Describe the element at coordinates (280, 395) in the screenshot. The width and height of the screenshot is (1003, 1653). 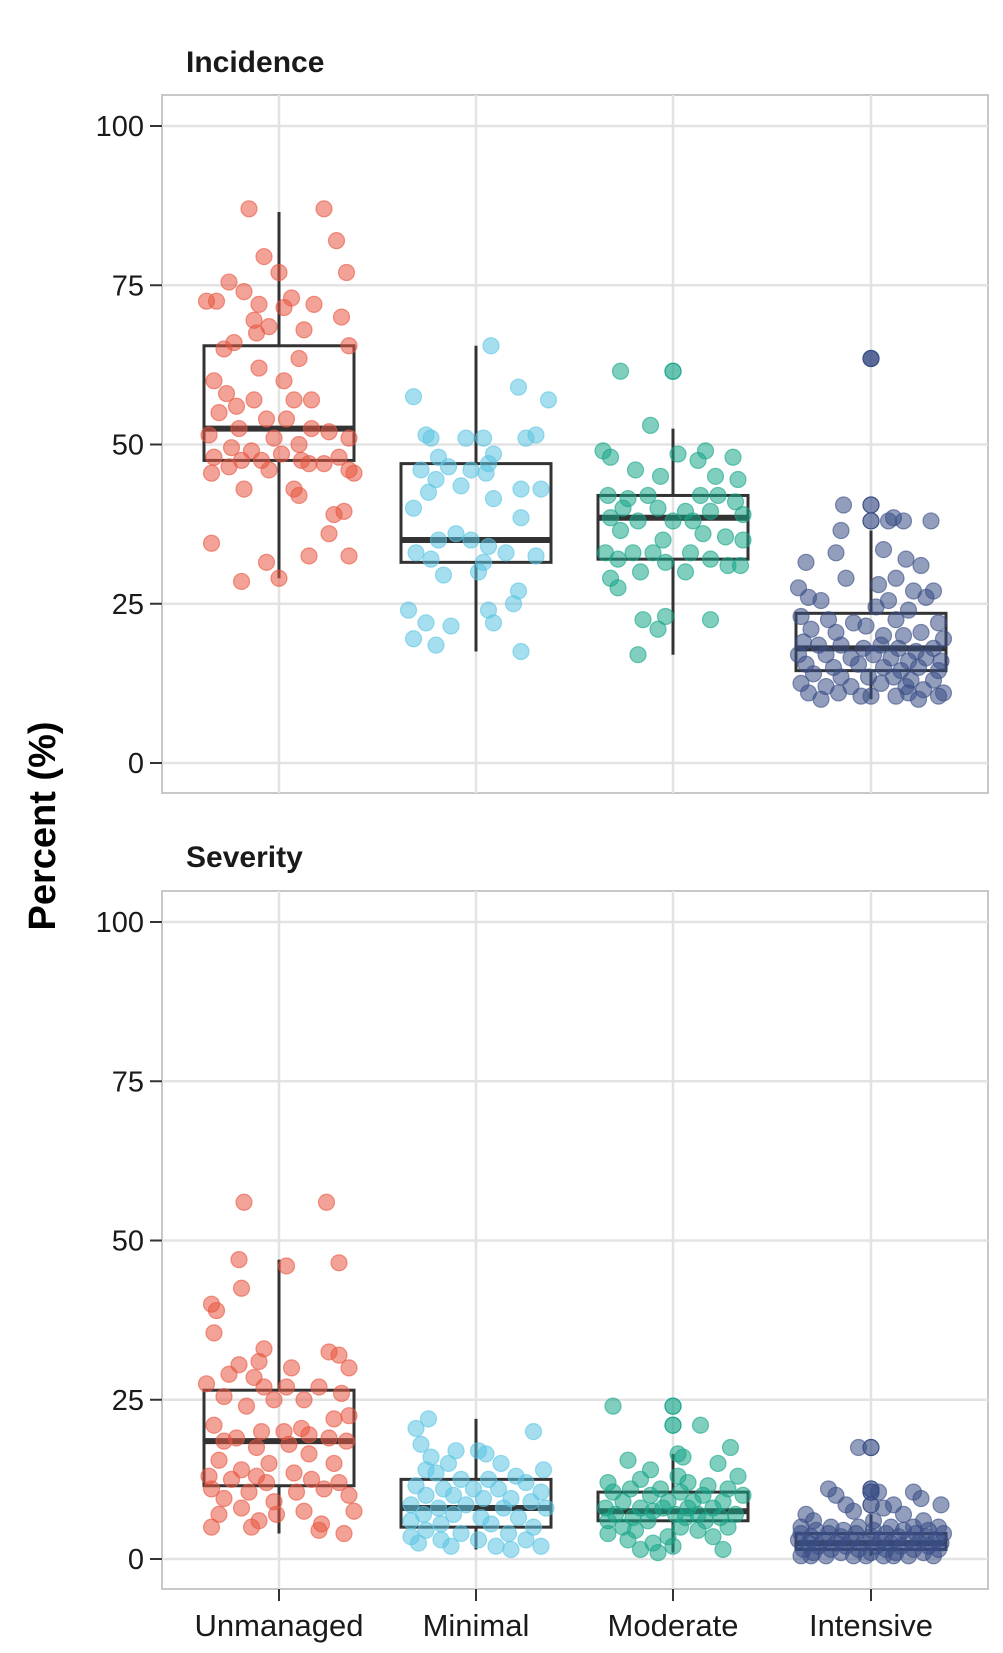
I see `points-unmanaged` at that location.